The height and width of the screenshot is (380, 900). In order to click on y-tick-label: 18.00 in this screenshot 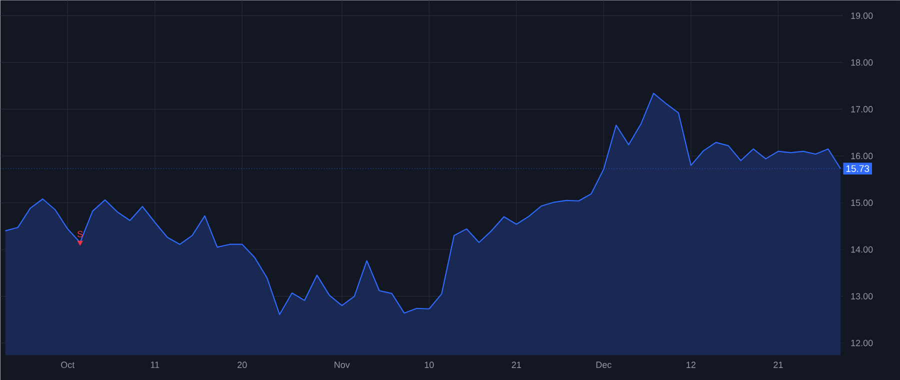, I will do `click(862, 62)`.